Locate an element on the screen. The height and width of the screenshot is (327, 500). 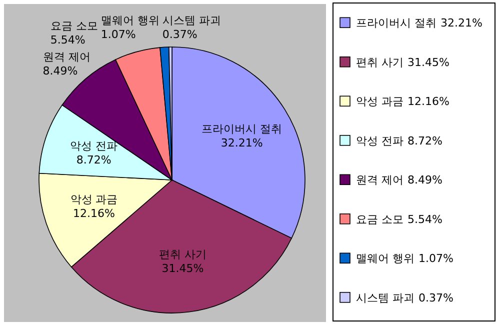
legend-label: 요금 소모 is located at coordinates (380, 219).